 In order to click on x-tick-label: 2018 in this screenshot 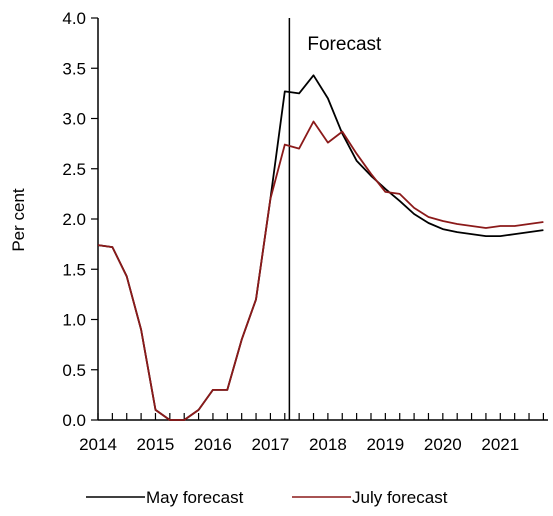, I will do `click(328, 444)`.